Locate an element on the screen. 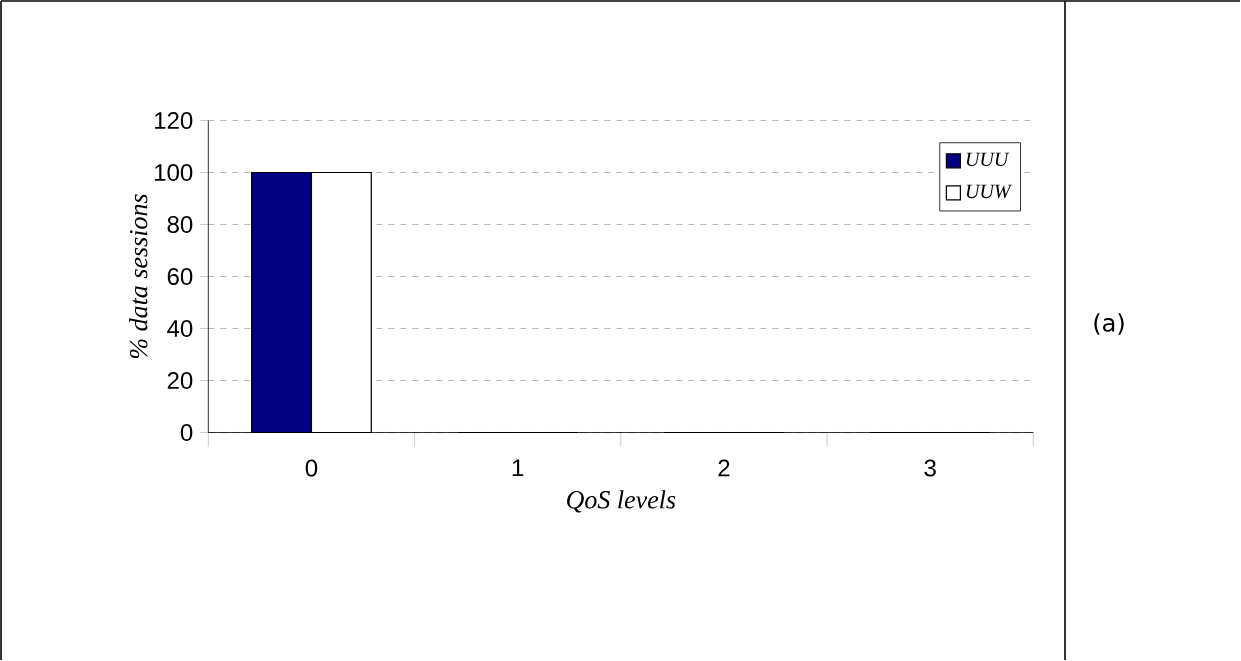 The image size is (1241, 661). y-tick-label: 40 is located at coordinates (180, 329).